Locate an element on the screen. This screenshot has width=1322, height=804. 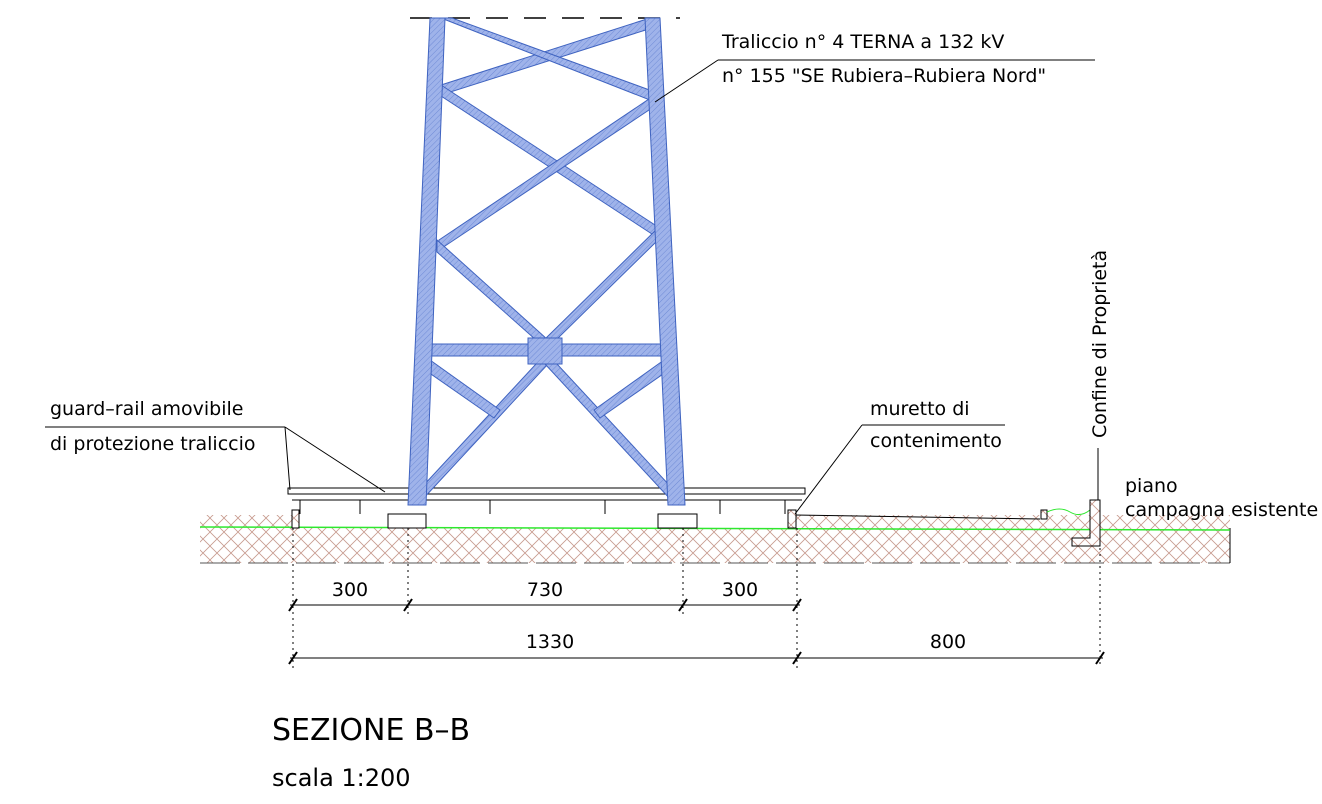
ground is located at coordinates (715, 531).